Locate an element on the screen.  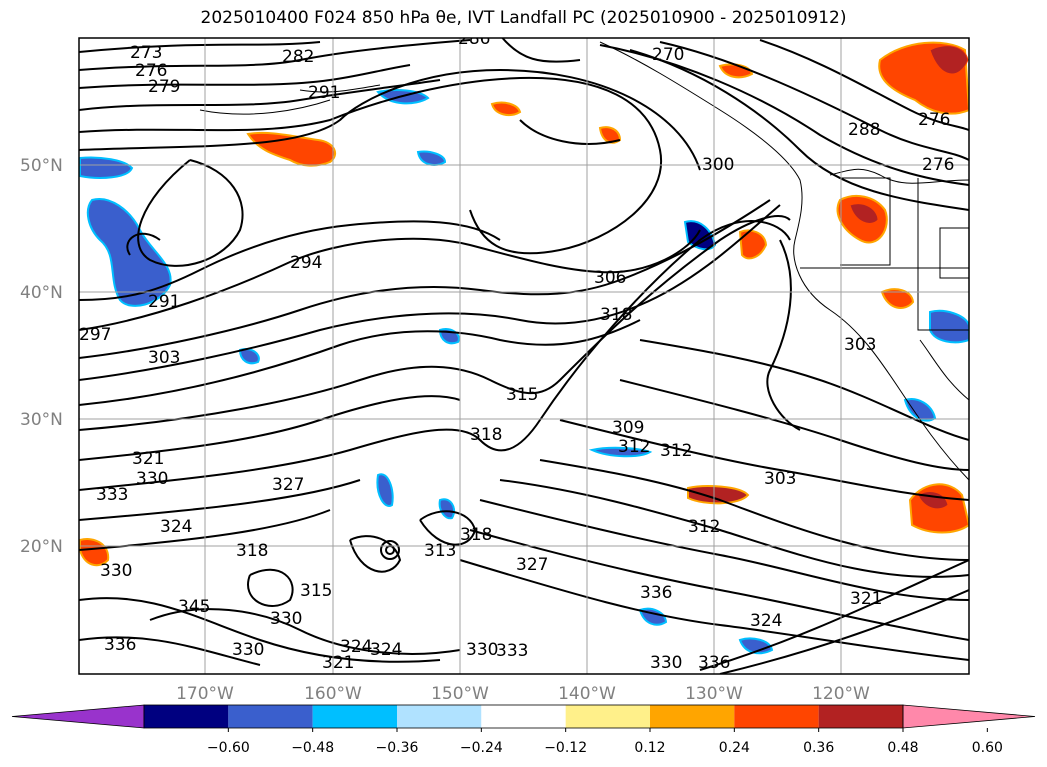
lon-label: 130°W is located at coordinates (714, 694).